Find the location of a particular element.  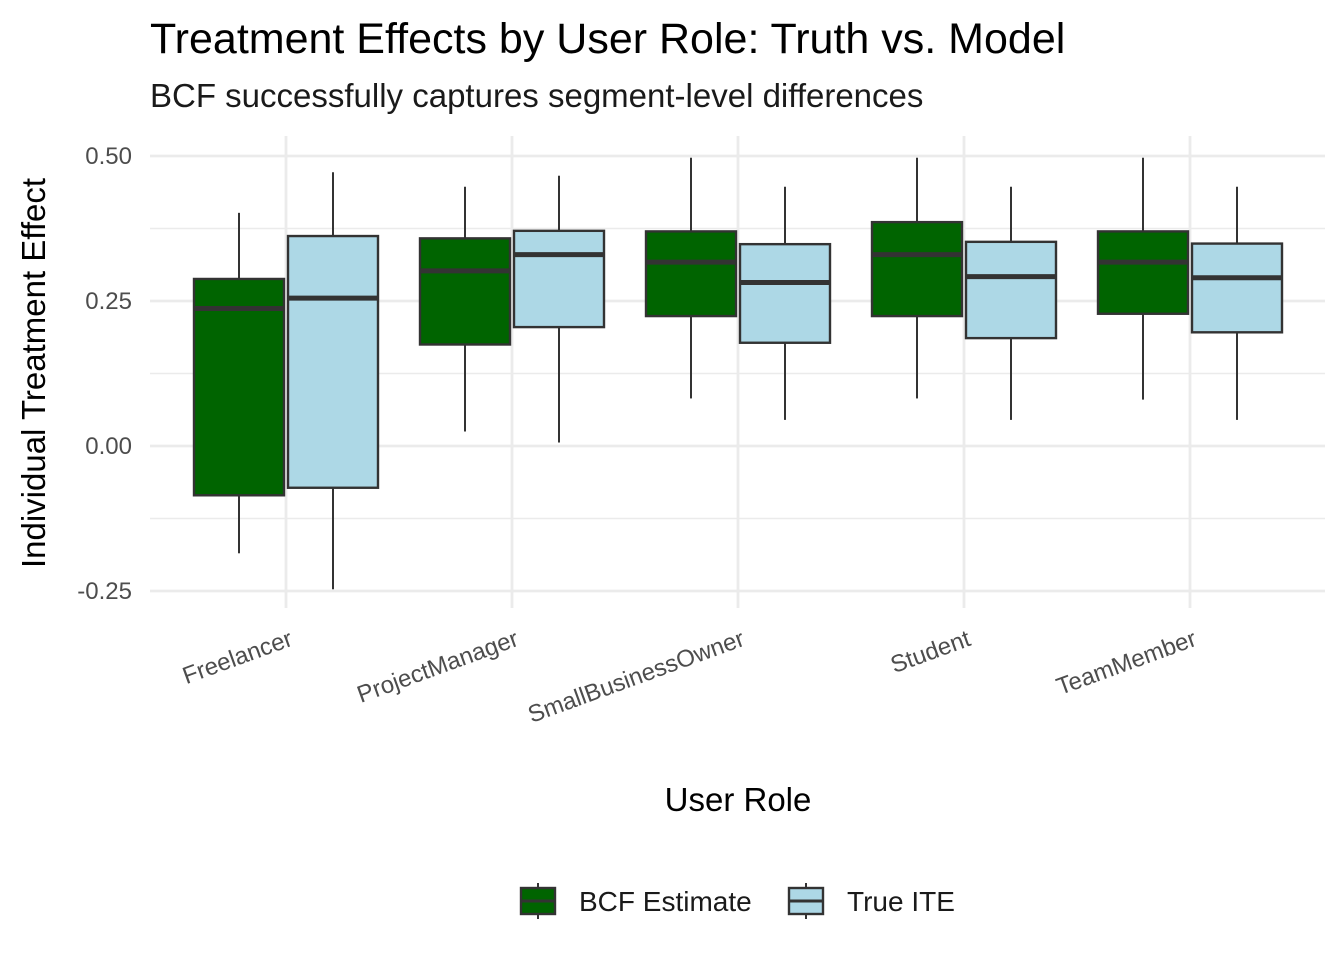

box-true-ite-smallbusinessowner is located at coordinates (785, 303).